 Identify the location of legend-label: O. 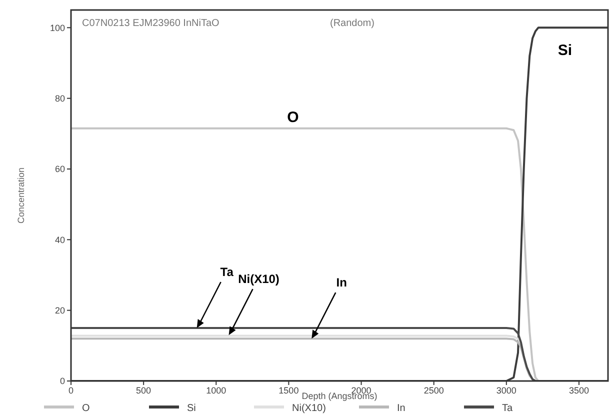
(86, 408).